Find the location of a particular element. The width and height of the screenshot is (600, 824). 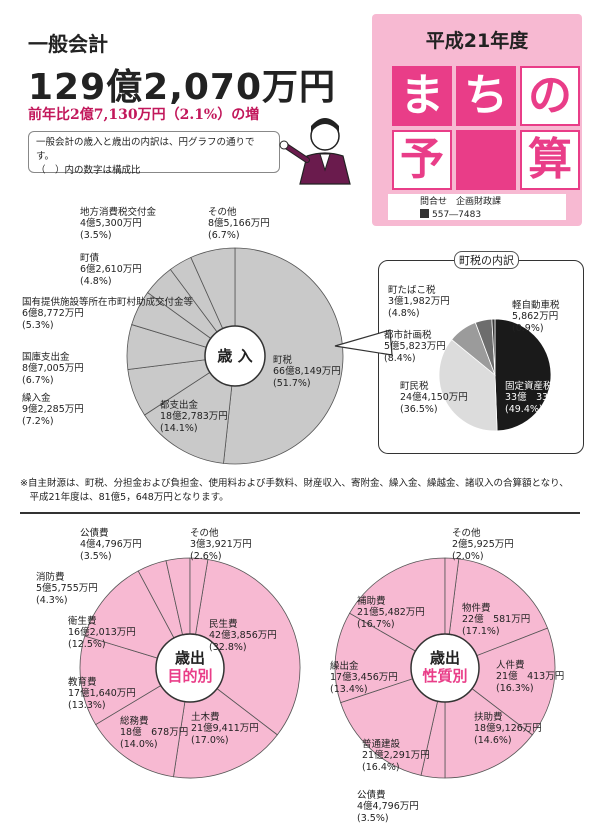

slice-amount: 18億9,126万円 is located at coordinates (508, 729).